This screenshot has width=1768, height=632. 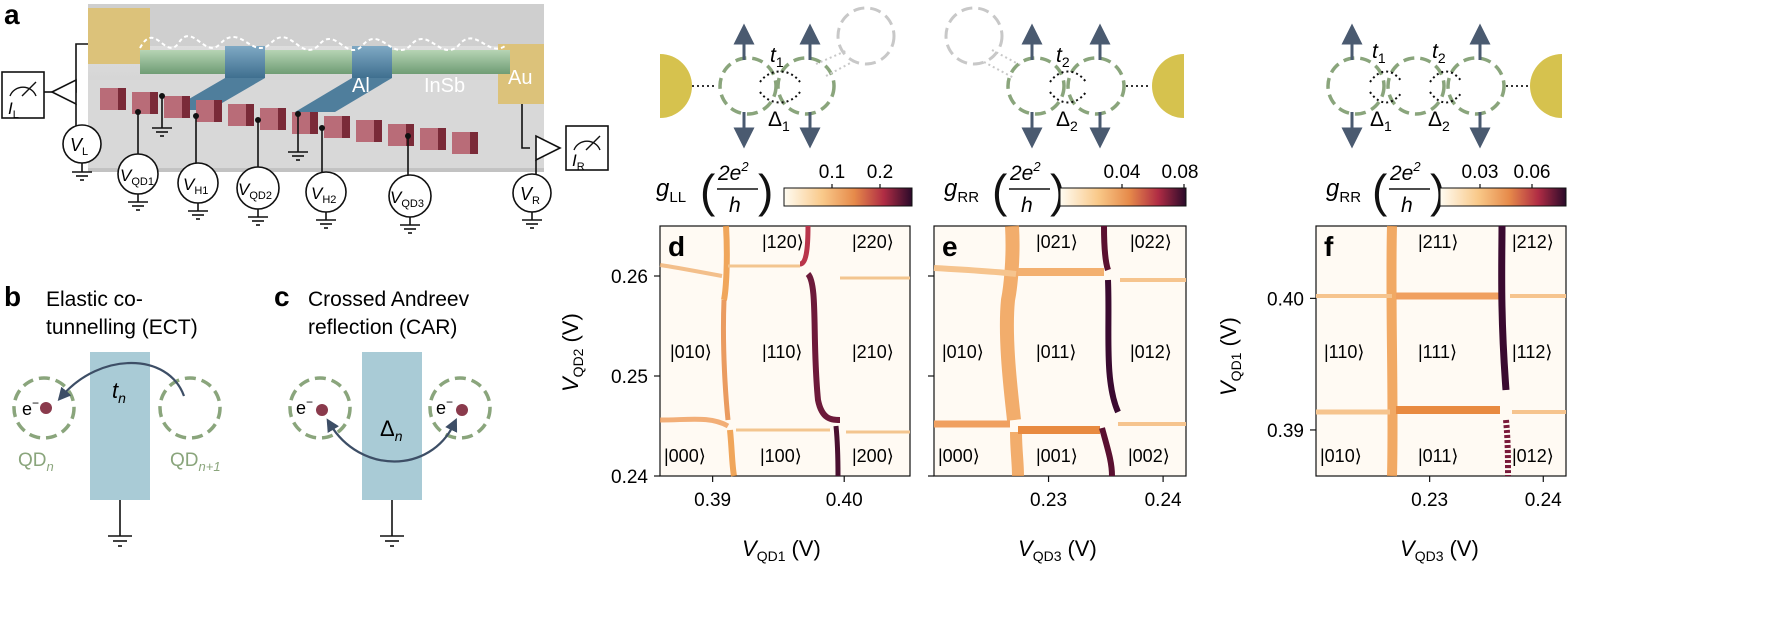 I want to click on car-coupling: Δ, so click(x=387, y=428).